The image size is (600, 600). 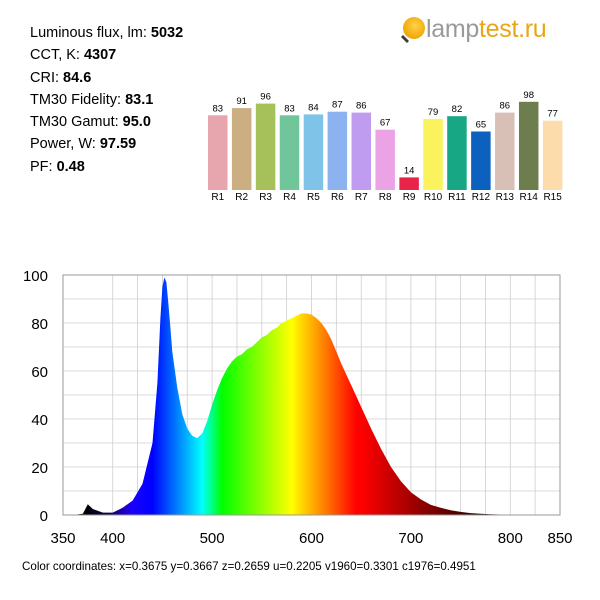 What do you see at coordinates (106, 167) in the screenshot?
I see `stat-item: PF: 0.48` at bounding box center [106, 167].